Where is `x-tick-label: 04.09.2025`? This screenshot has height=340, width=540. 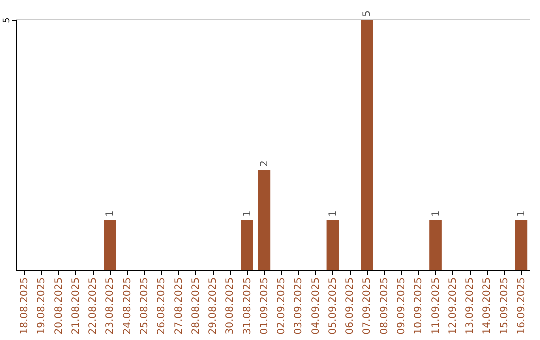 x-tick-label: 04.09.2025 is located at coordinates (316, 306).